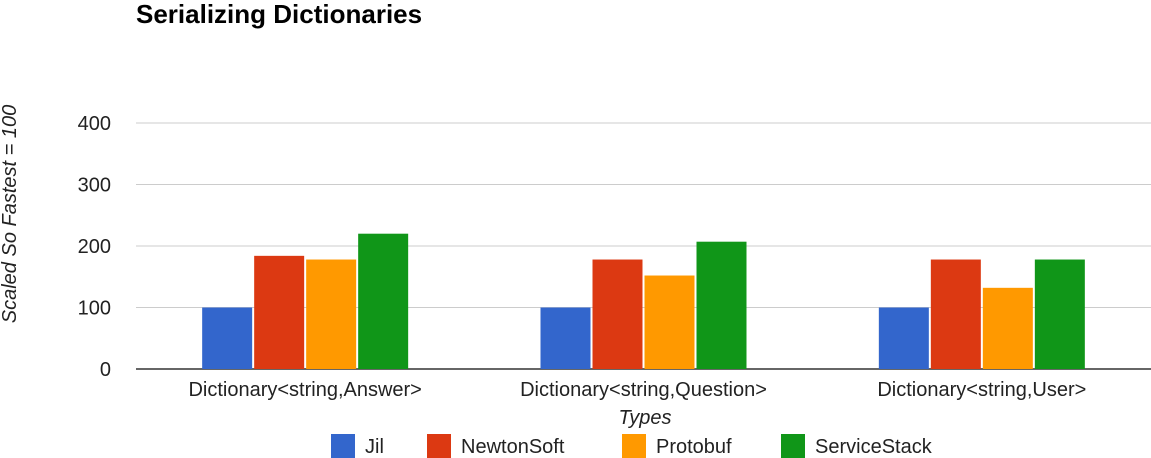 The height and width of the screenshot is (458, 1151). Describe the element at coordinates (94, 309) in the screenshot. I see `y-tick-label: 100` at that location.